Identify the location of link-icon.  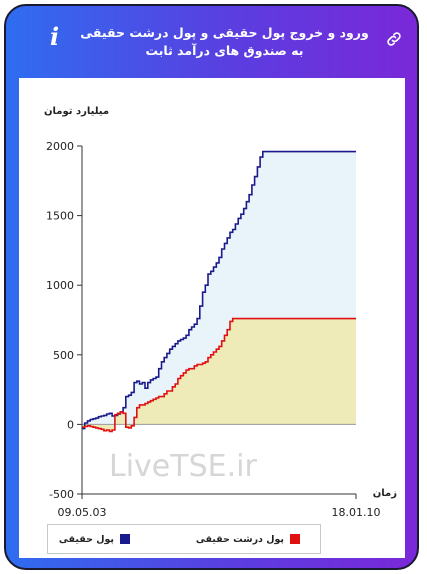
(394, 39).